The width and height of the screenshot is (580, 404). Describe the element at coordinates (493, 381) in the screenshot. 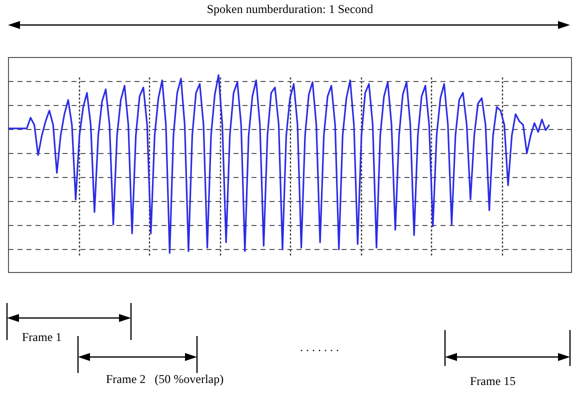

I see `text: Frame 15` at that location.